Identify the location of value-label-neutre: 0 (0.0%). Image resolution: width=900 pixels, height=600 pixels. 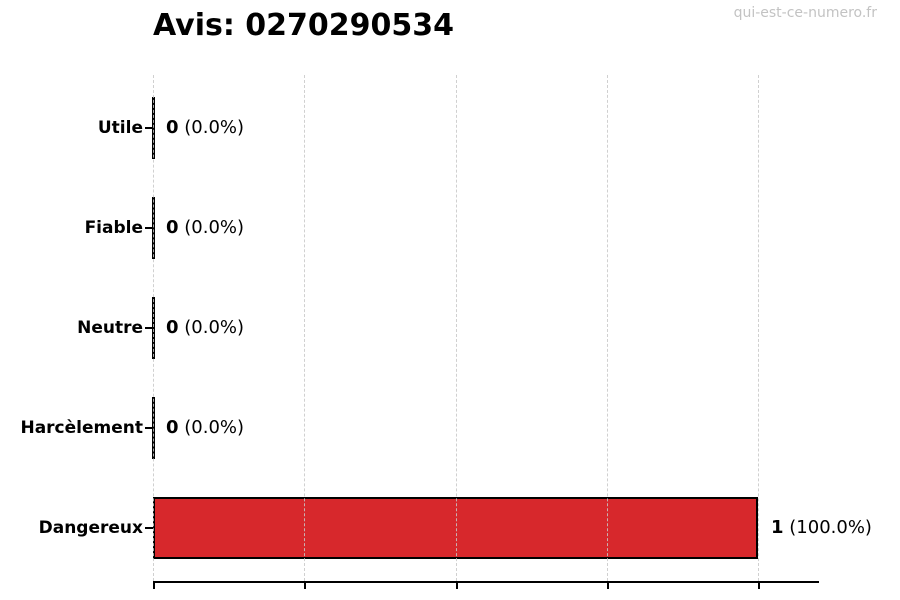
(205, 328).